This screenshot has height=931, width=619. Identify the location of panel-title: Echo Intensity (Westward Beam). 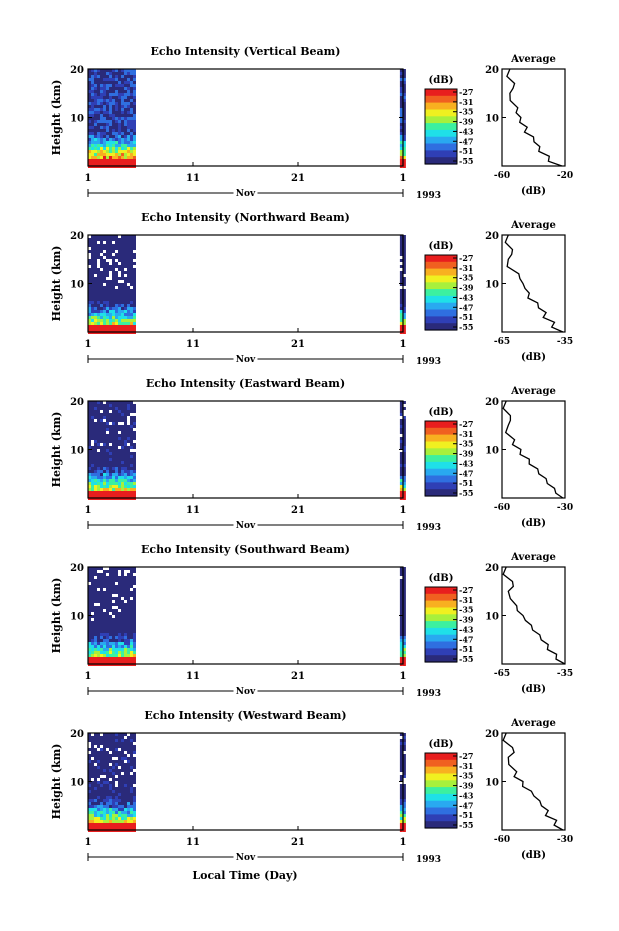
(245, 715).